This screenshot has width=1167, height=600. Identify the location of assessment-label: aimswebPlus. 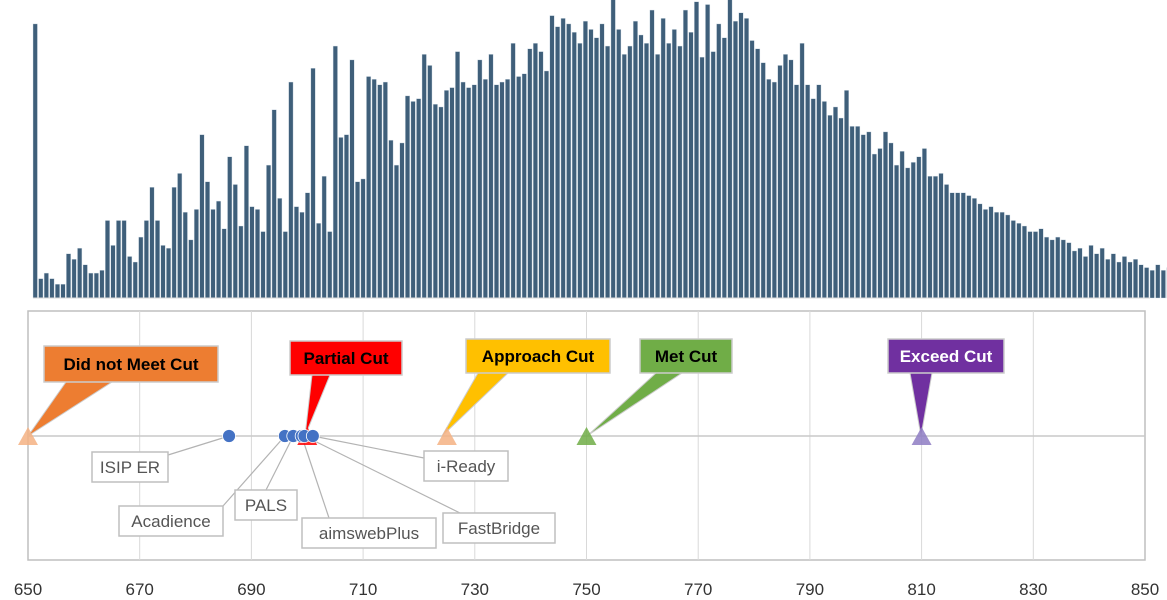
(369, 533).